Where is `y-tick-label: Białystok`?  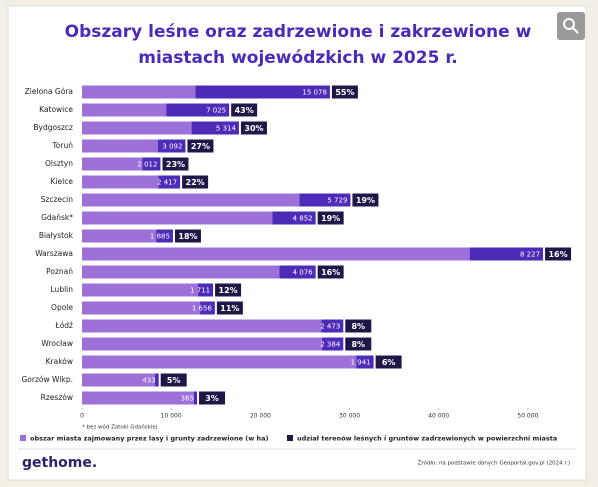 y-tick-label: Białystok is located at coordinates (56, 235).